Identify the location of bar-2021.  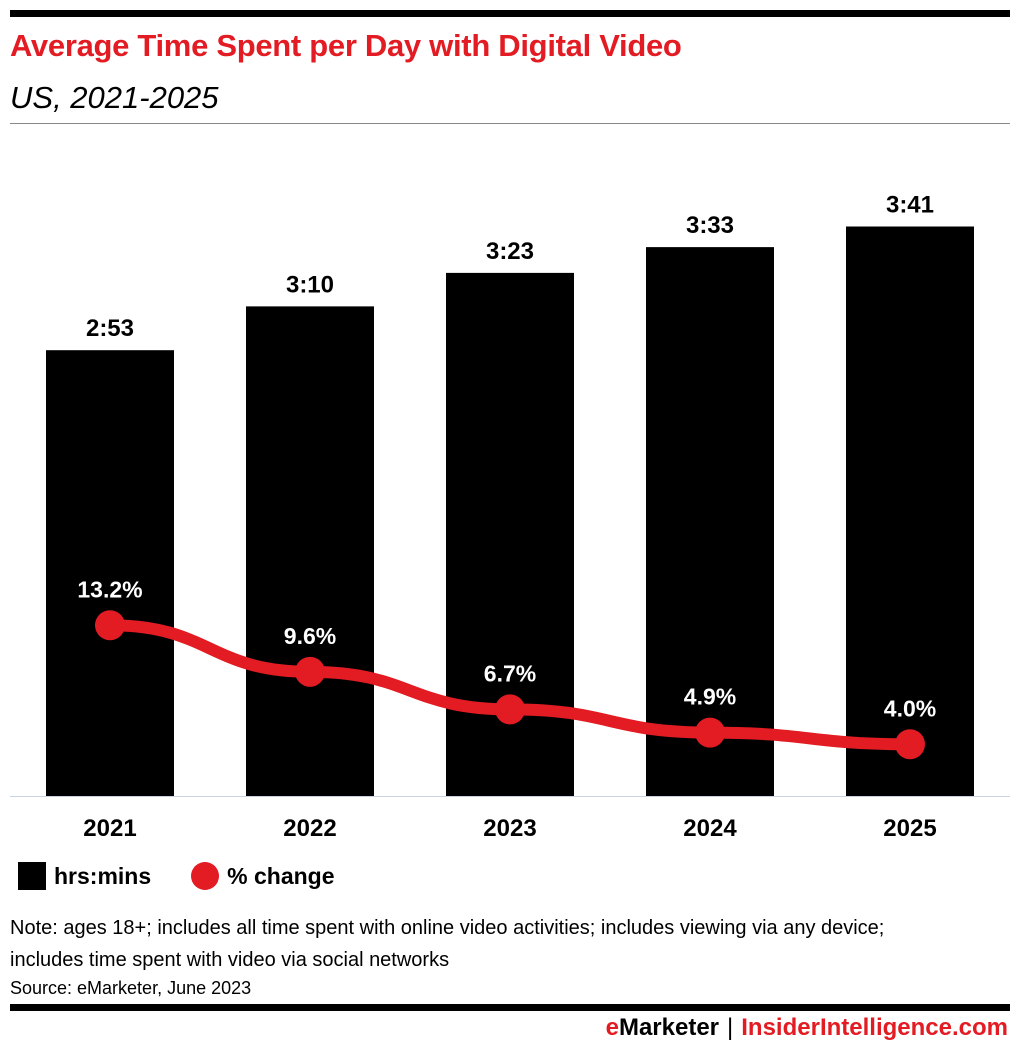
(110, 573).